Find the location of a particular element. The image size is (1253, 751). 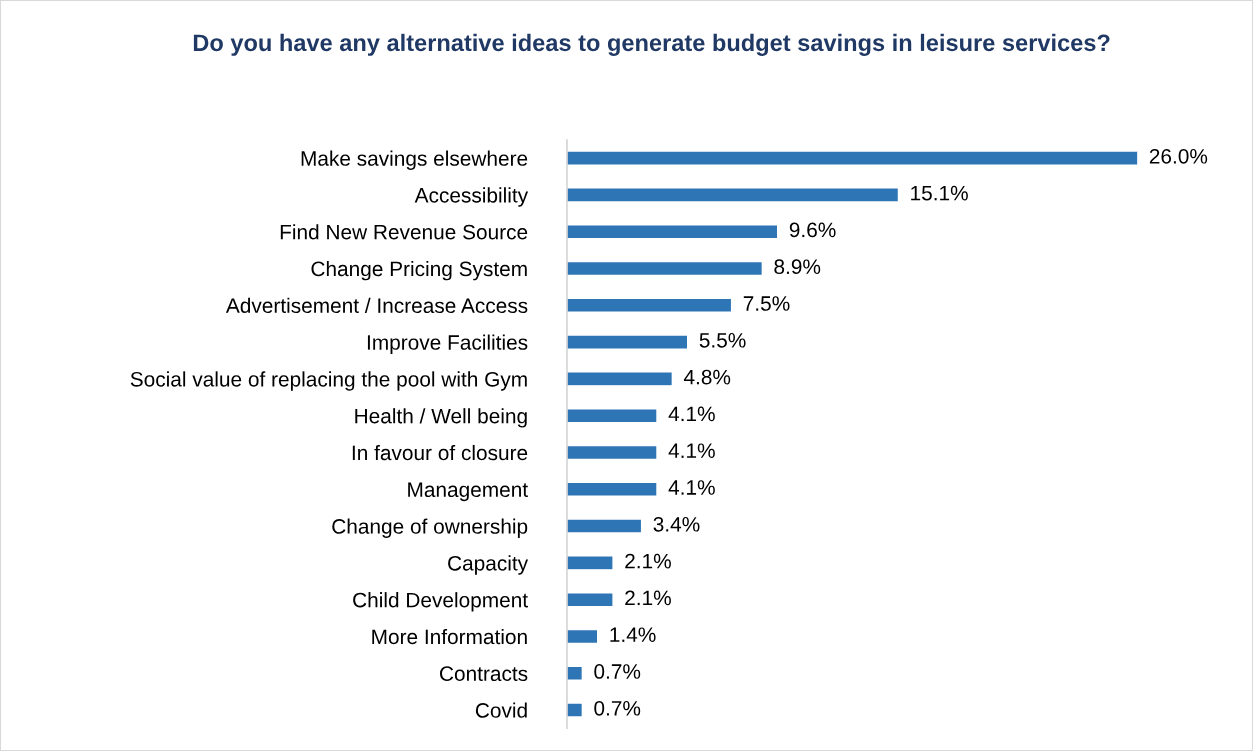

y-tick-label: Health / Well being is located at coordinates (441, 418).